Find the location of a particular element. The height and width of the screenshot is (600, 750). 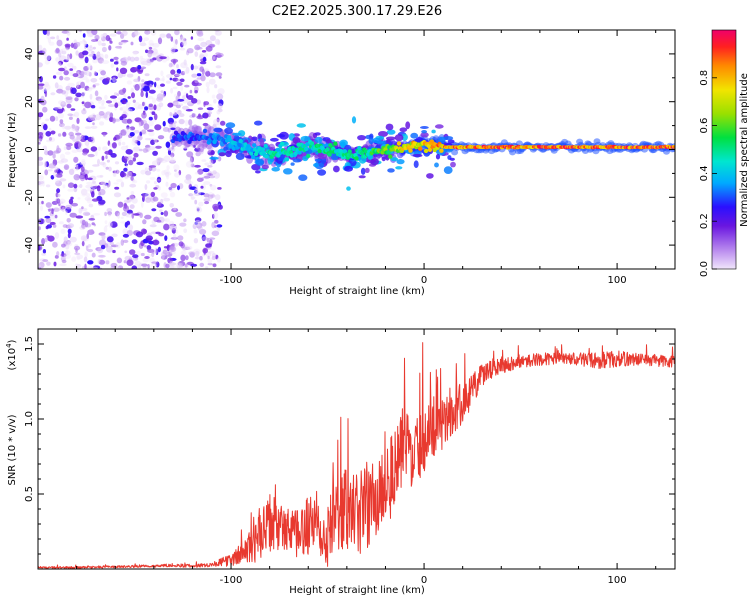

snr-y-multiplier: (x104) is located at coordinates (11, 354).